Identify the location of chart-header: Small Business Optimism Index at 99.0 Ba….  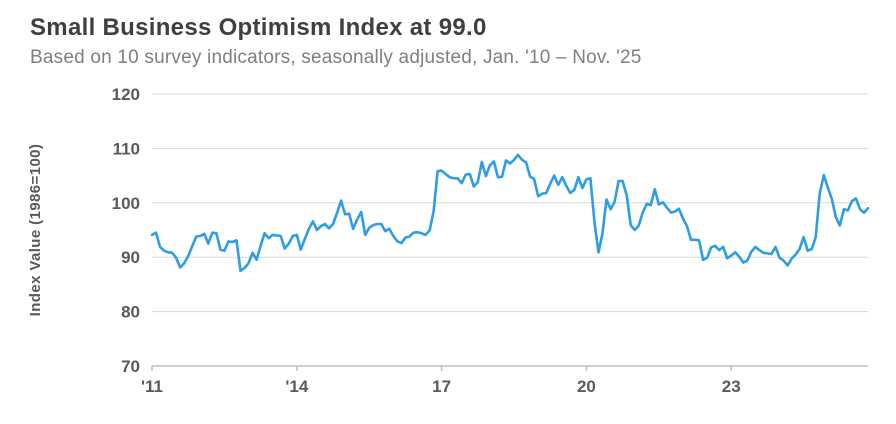
(450, 41).